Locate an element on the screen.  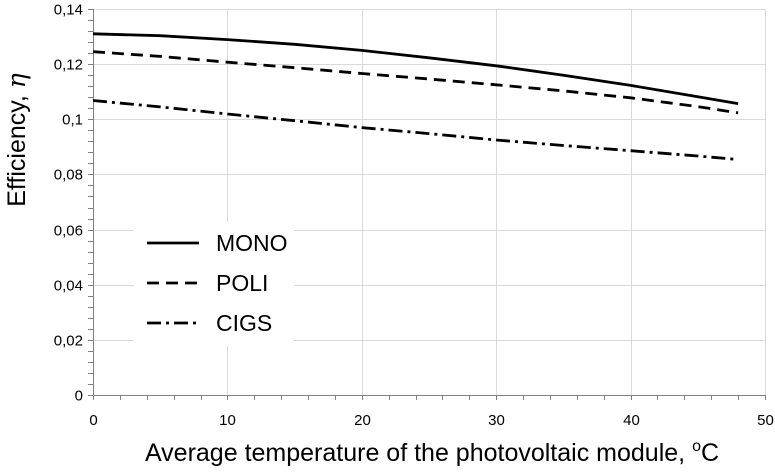
y-tick-label: 0,02 is located at coordinates (68, 341).